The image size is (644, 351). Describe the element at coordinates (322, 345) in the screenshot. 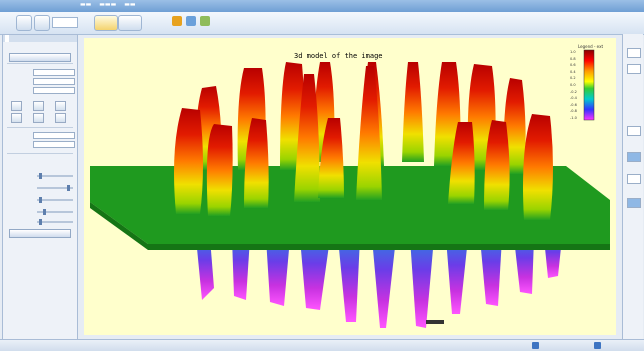

I see `status-bar` at that location.